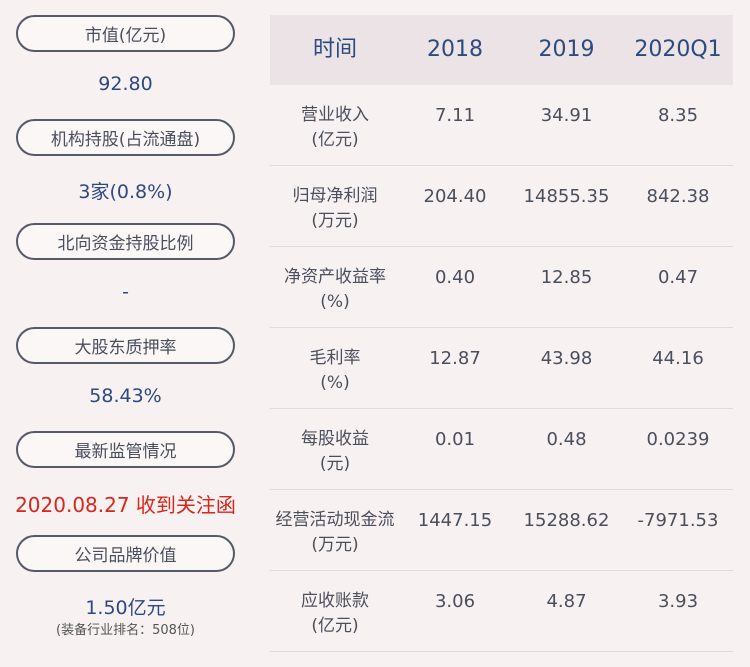 This screenshot has width=750, height=667. Describe the element at coordinates (125, 630) in the screenshot. I see `brand-rank-note: (装备行业排名：508位)` at that location.